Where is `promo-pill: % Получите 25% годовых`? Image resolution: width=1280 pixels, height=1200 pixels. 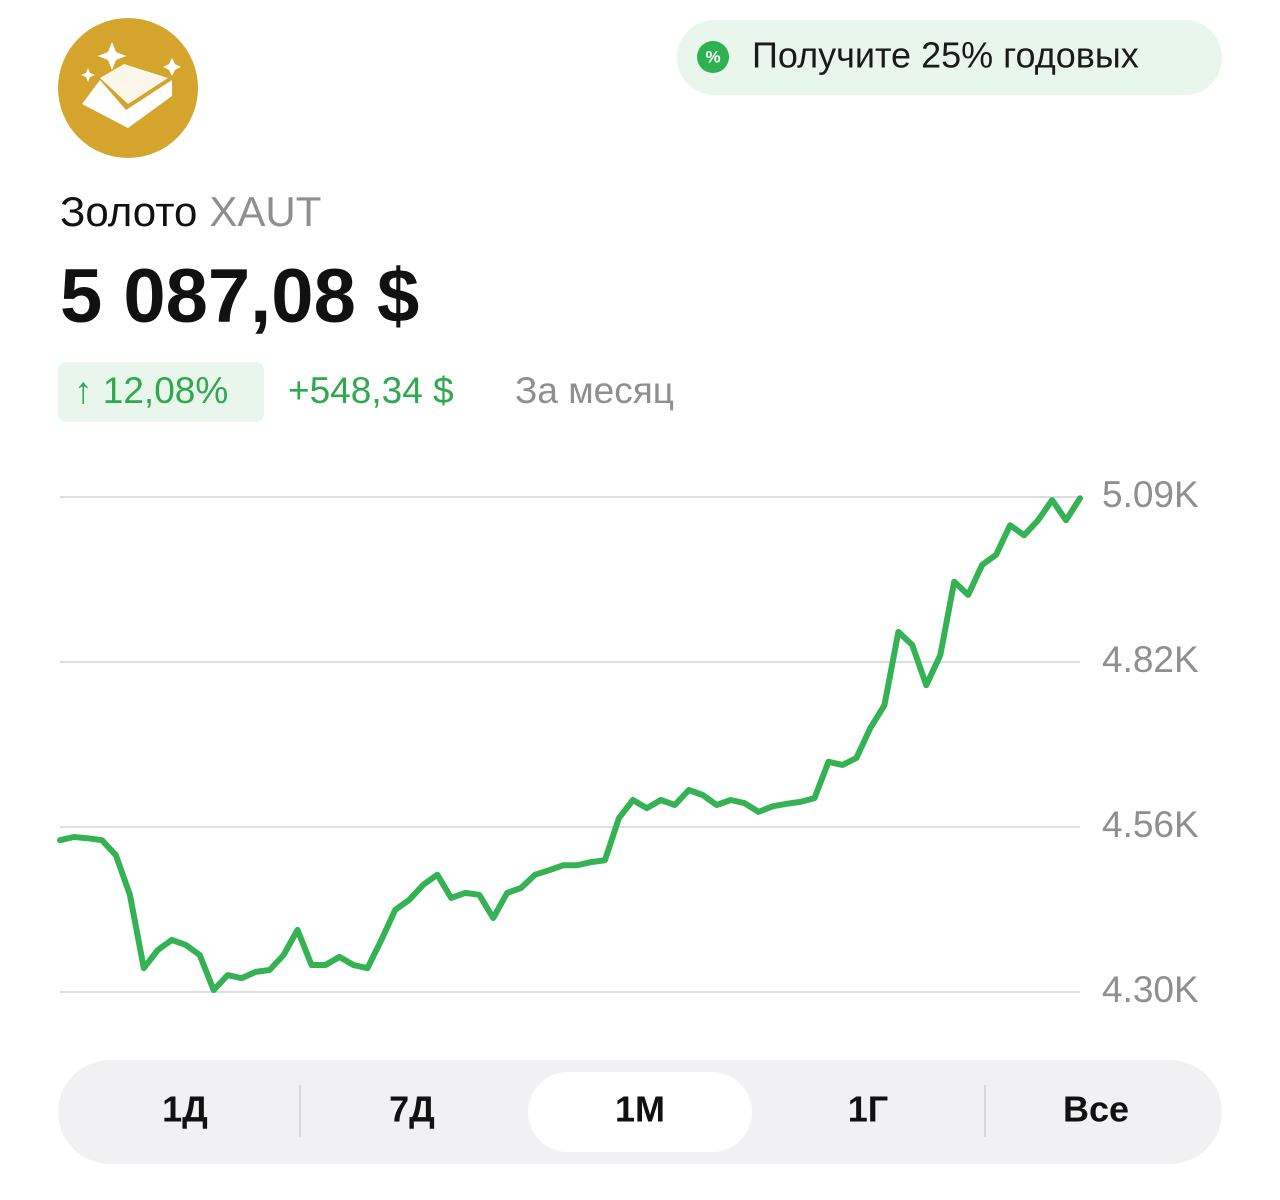 promo-pill: % Получите 25% годовых is located at coordinates (949, 57).